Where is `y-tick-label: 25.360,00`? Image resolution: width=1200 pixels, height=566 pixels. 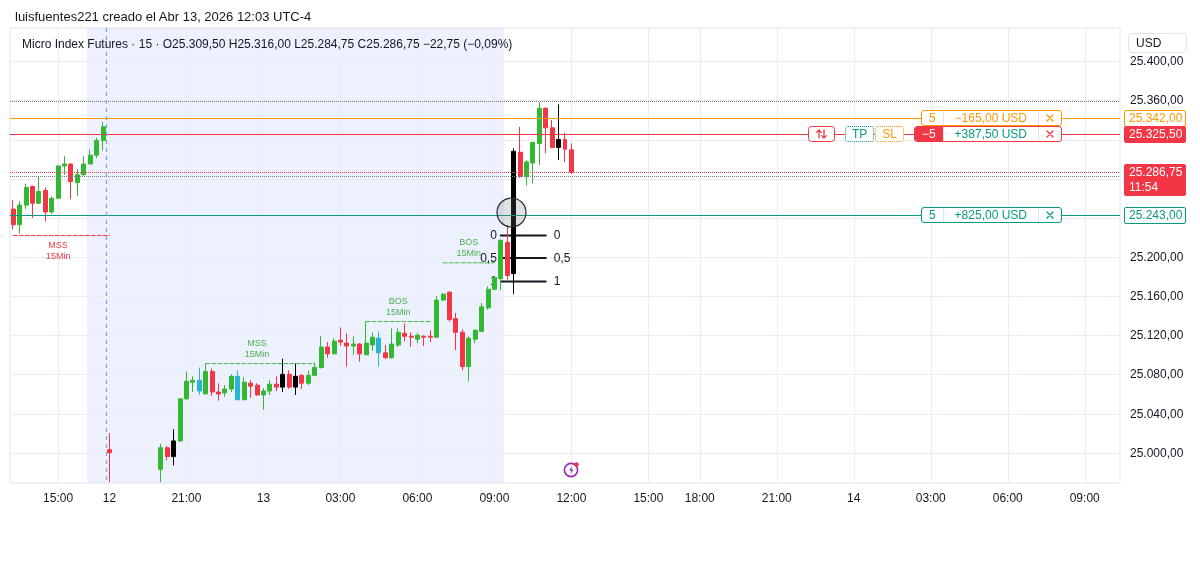 y-tick-label: 25.360,00 is located at coordinates (1157, 100).